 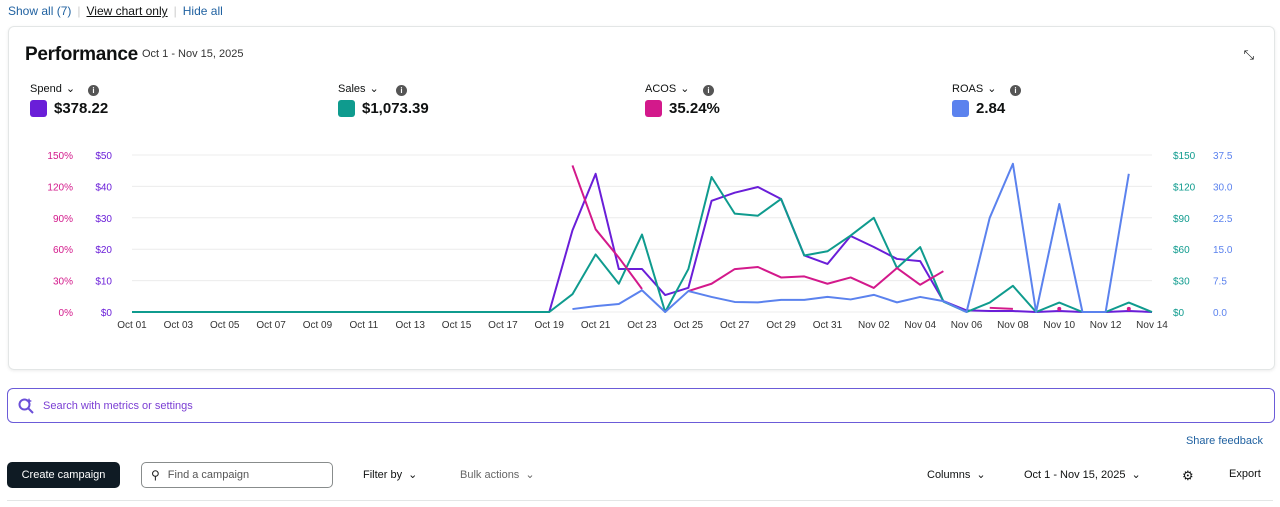 What do you see at coordinates (81, 108) in the screenshot?
I see `metric-value: $378.22` at bounding box center [81, 108].